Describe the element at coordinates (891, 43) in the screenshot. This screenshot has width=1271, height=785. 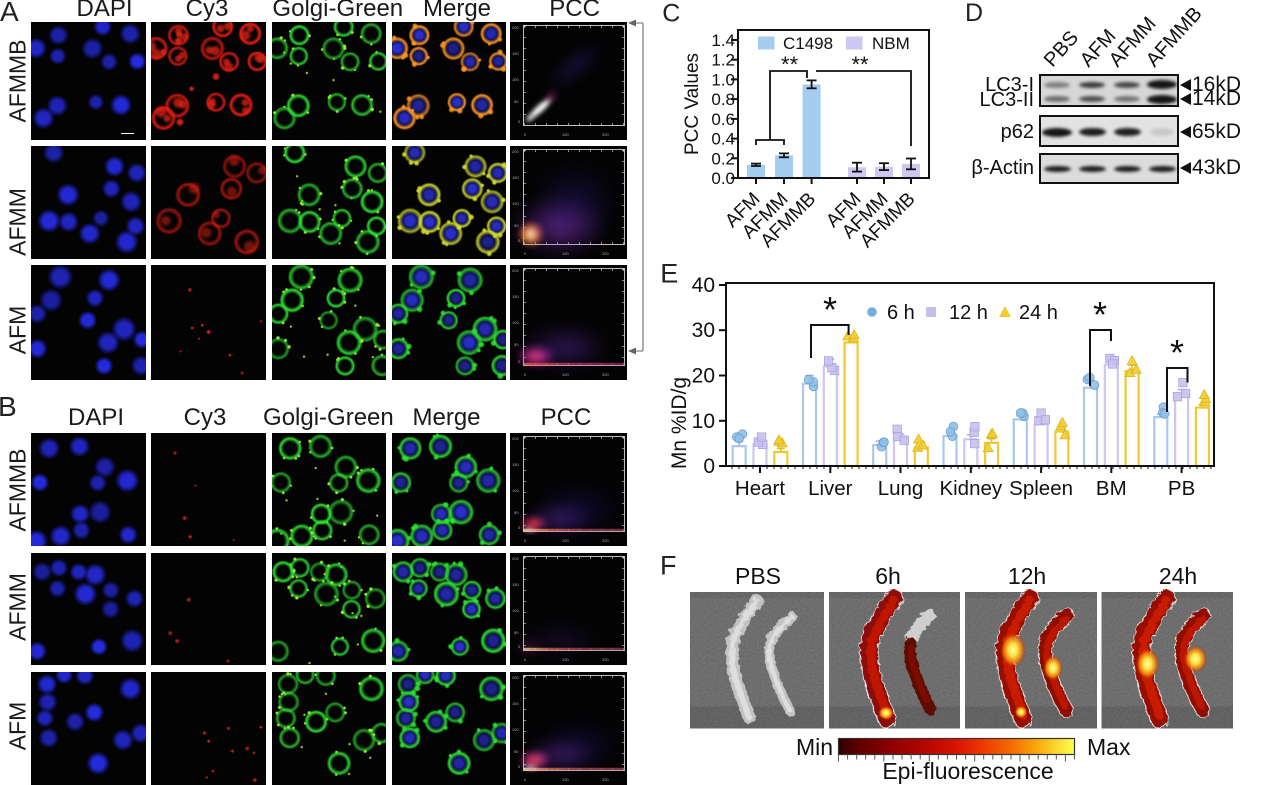
I see `svg-text: NBM` at that location.